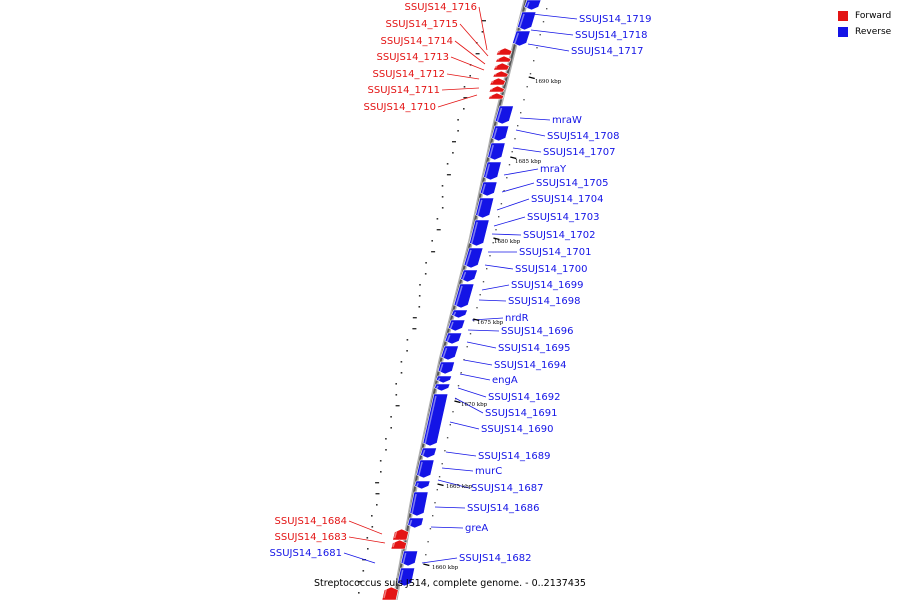 This screenshot has width=900, height=600. I want to click on gene-label: SSUJS14_1716, so click(441, 7).